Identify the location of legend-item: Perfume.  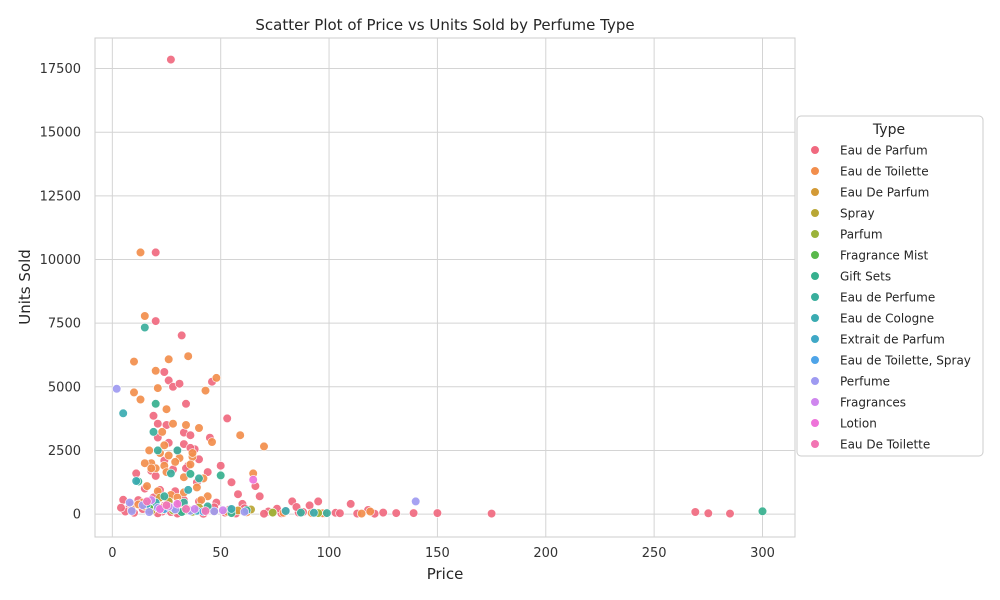
(850, 382).